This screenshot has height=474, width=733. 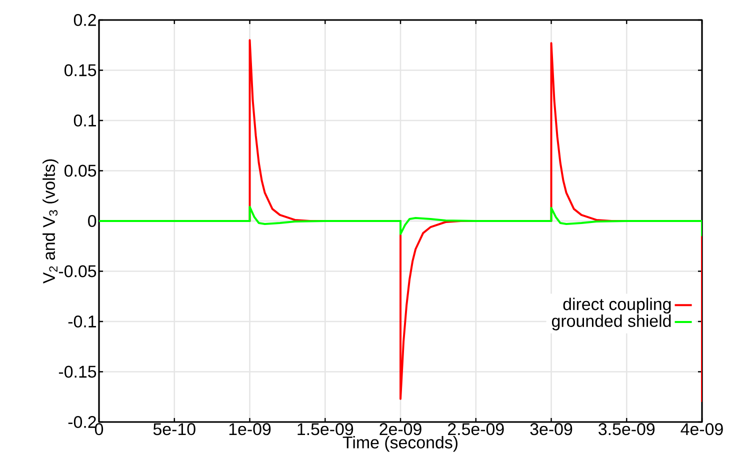 I want to click on line-series, so click(x=400, y=222).